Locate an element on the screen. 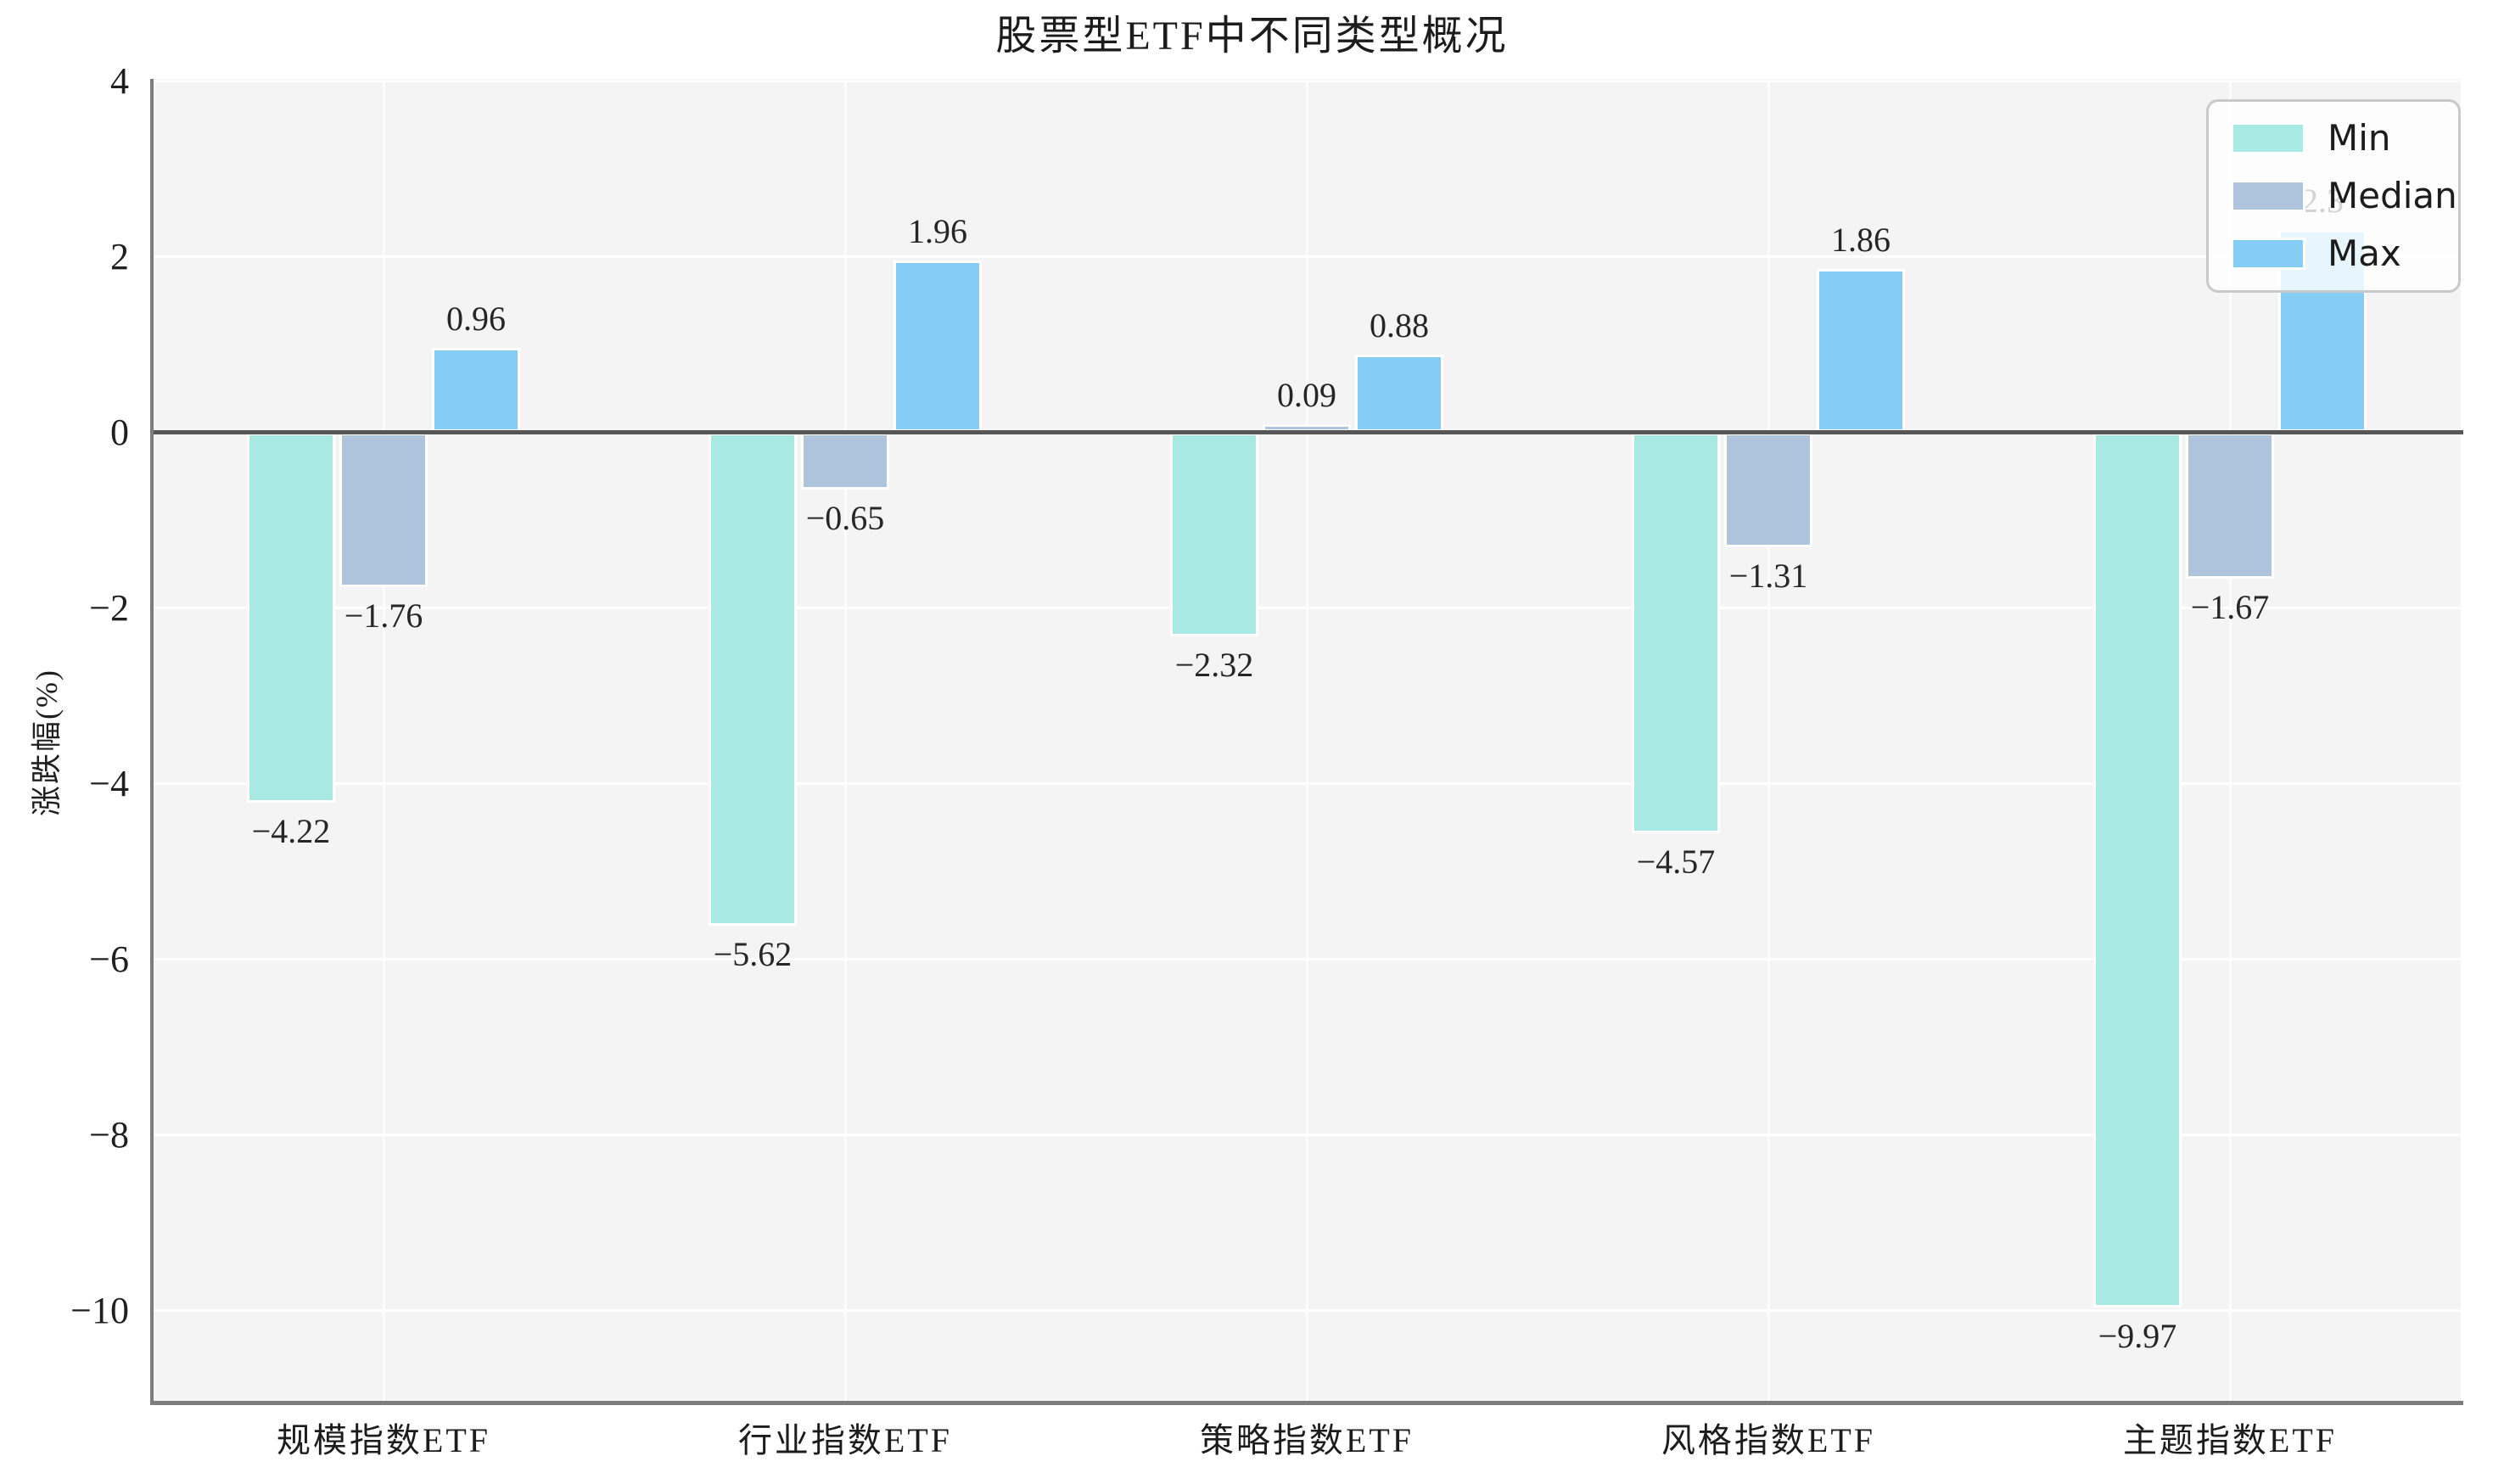  legend-label: Min is located at coordinates (2360, 138).